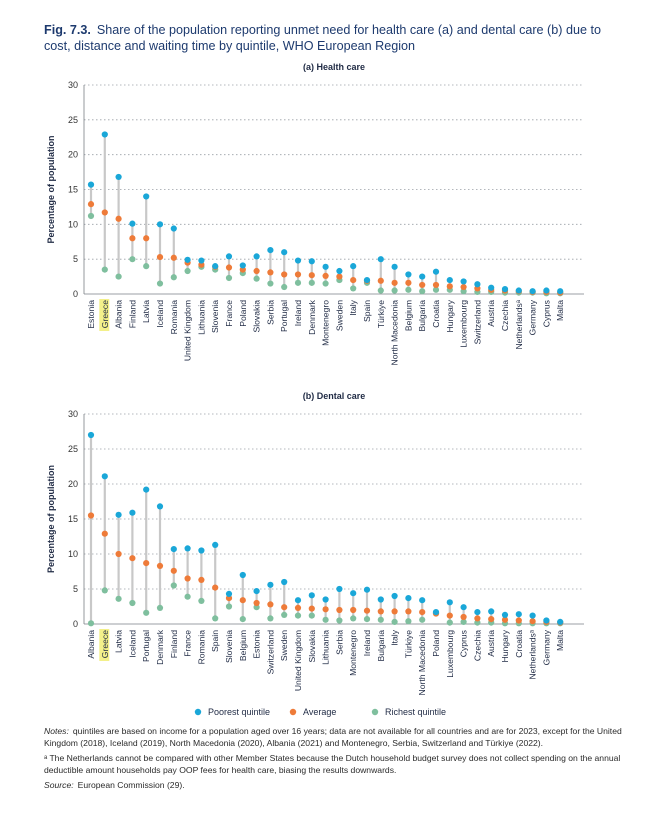 This screenshot has width=650, height=817. What do you see at coordinates (160, 314) in the screenshot?
I see `x-tick-label: Iceland` at bounding box center [160, 314].